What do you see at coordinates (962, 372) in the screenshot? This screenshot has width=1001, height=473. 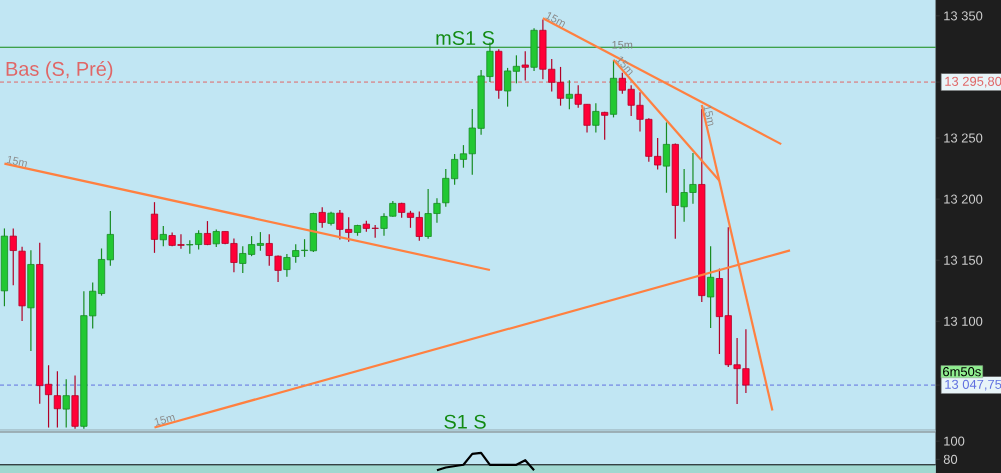 I see `text: 6m50s` at bounding box center [962, 372].